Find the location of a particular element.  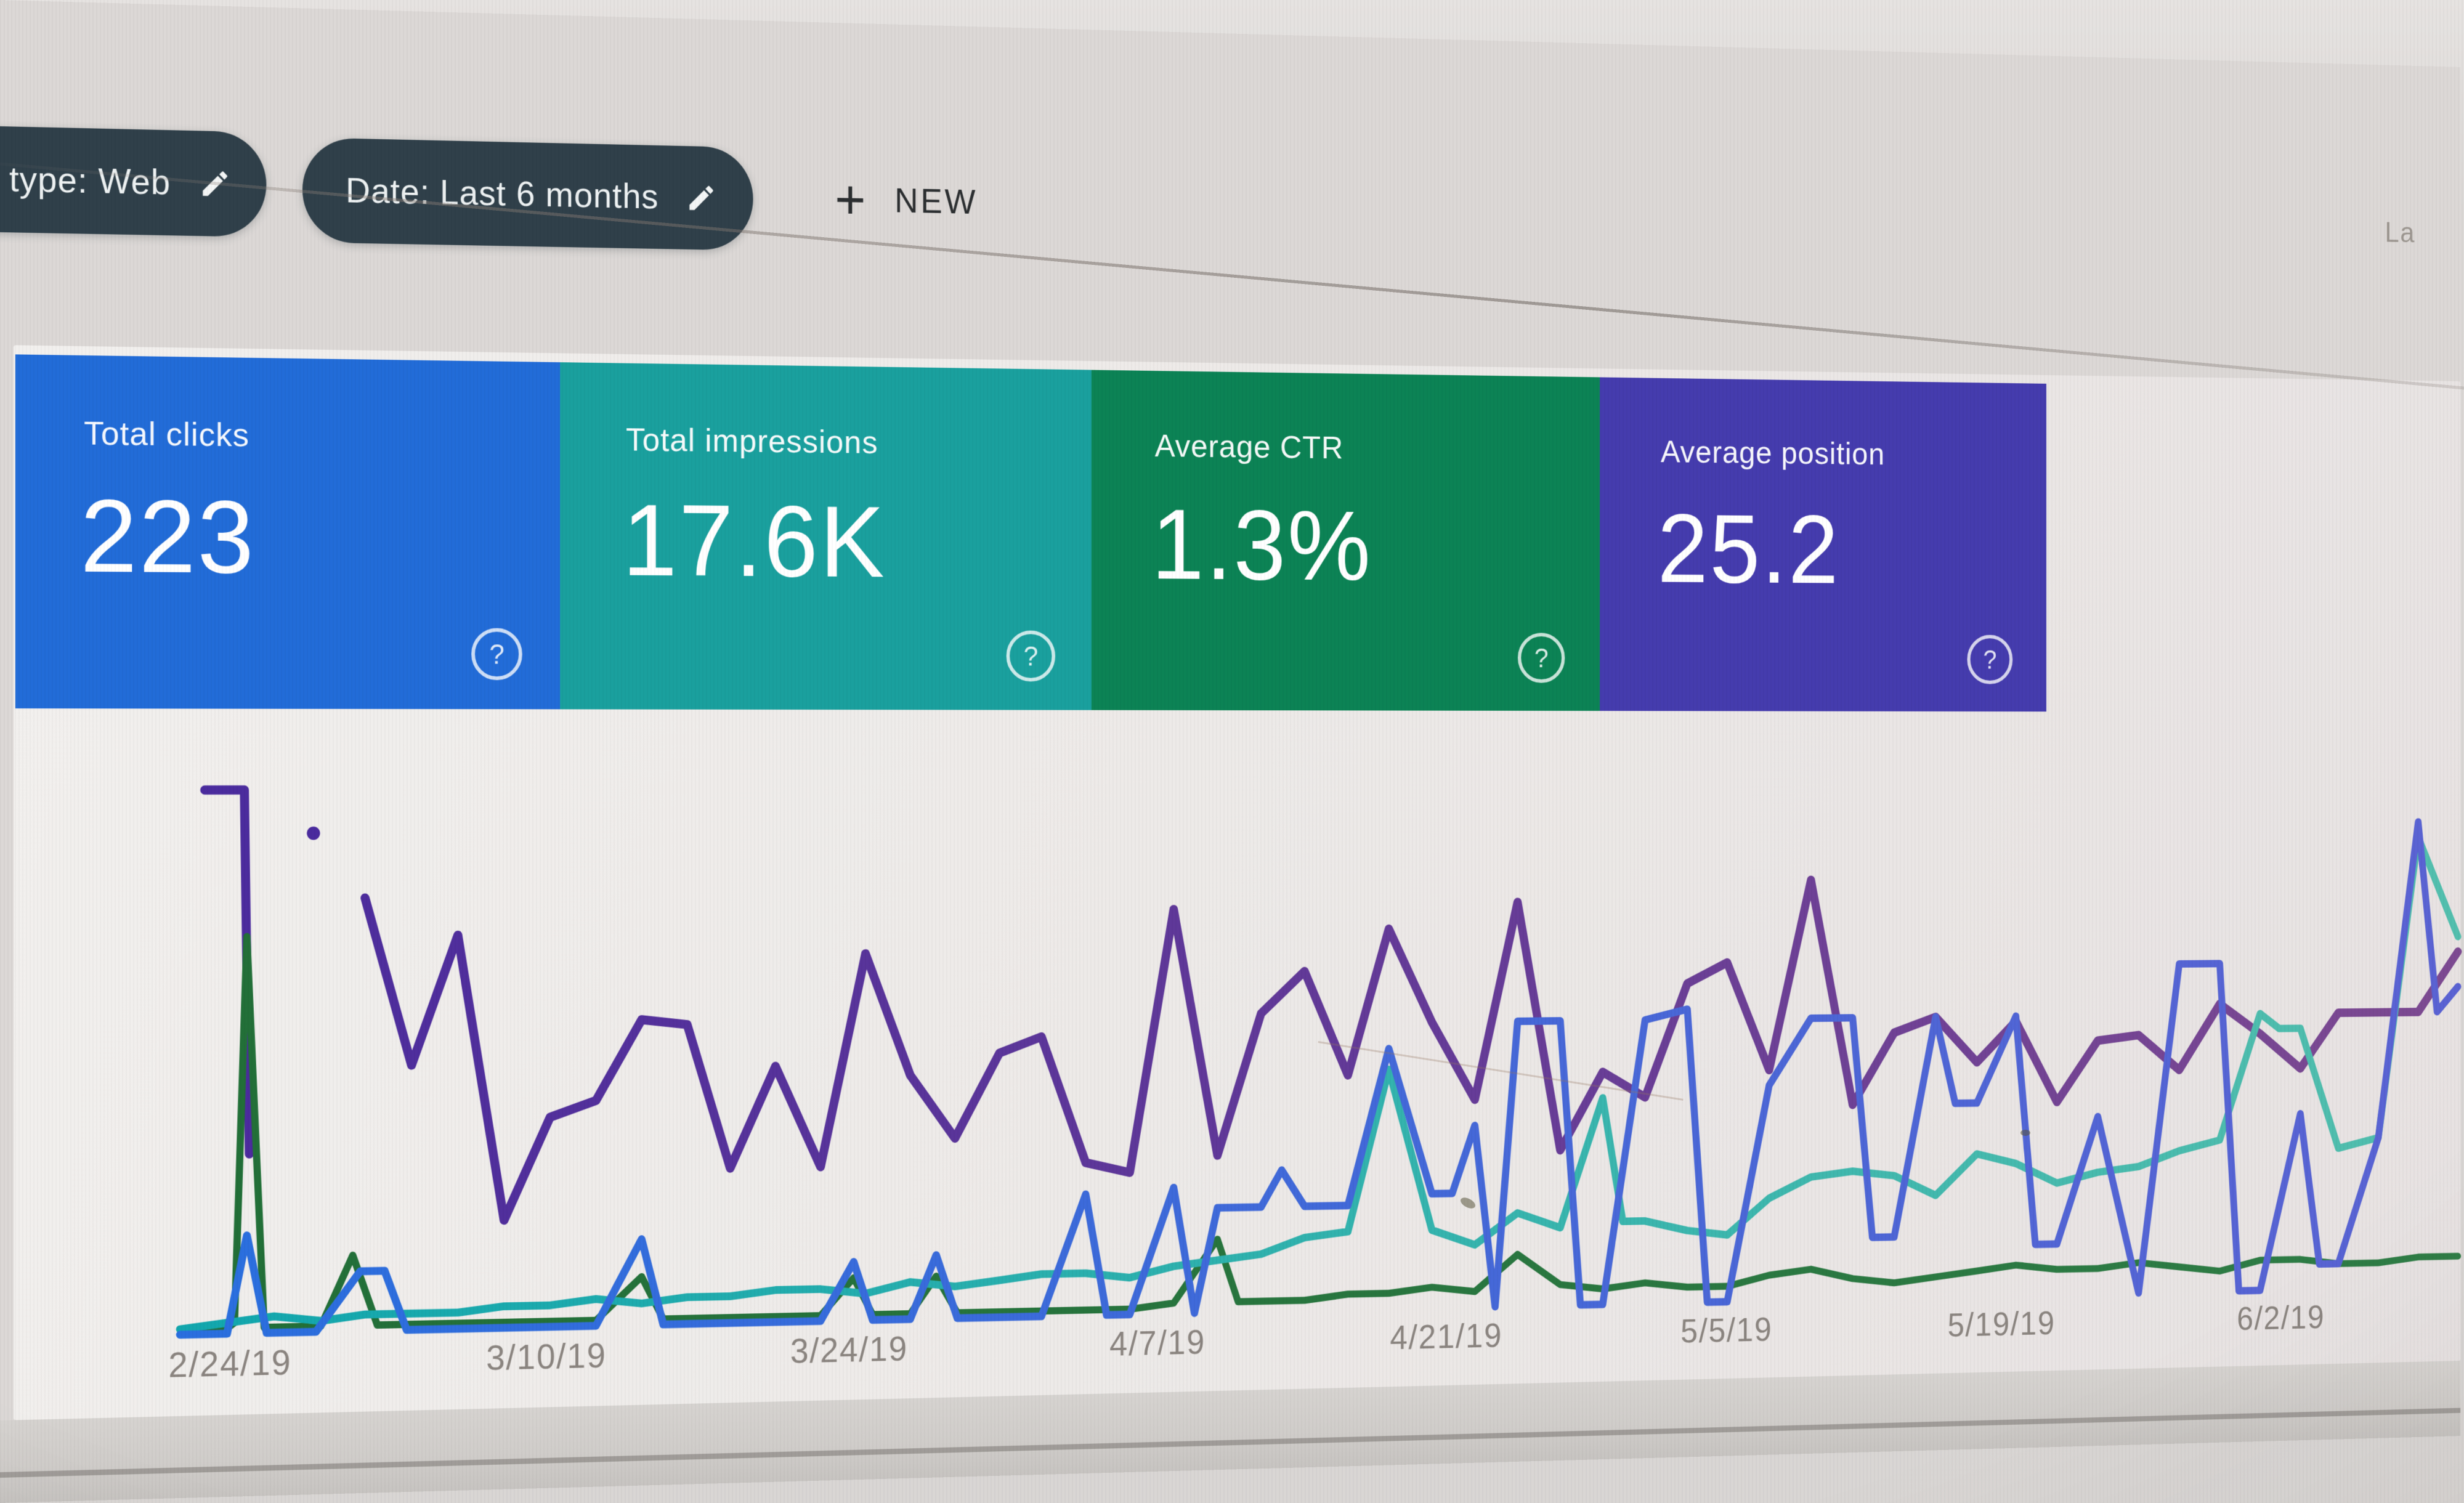

plus-icon: + is located at coordinates (850, 200).